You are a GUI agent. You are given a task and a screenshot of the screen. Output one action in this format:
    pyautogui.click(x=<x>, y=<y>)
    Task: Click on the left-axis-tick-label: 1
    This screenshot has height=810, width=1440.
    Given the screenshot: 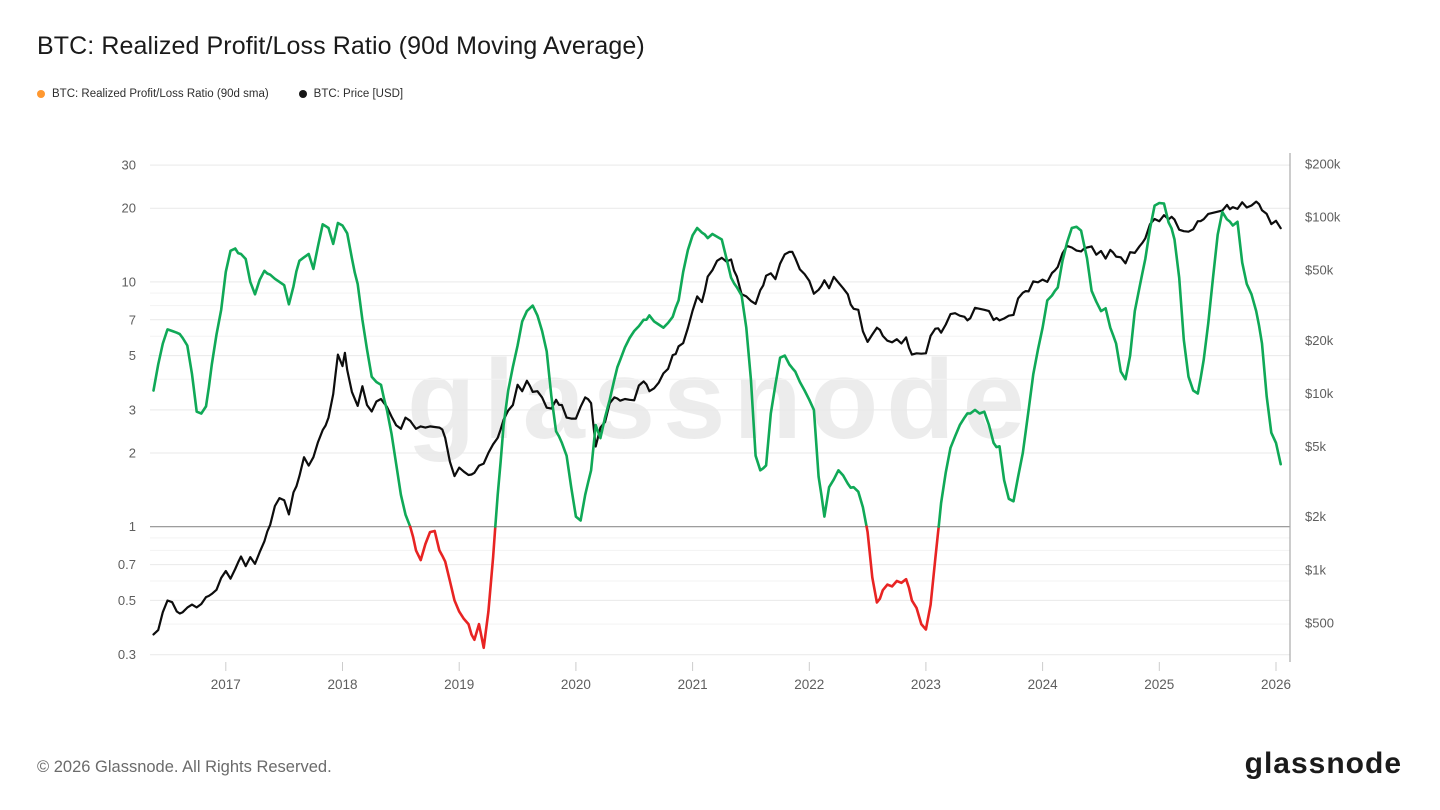 What is the action you would take?
    pyautogui.click(x=132, y=526)
    